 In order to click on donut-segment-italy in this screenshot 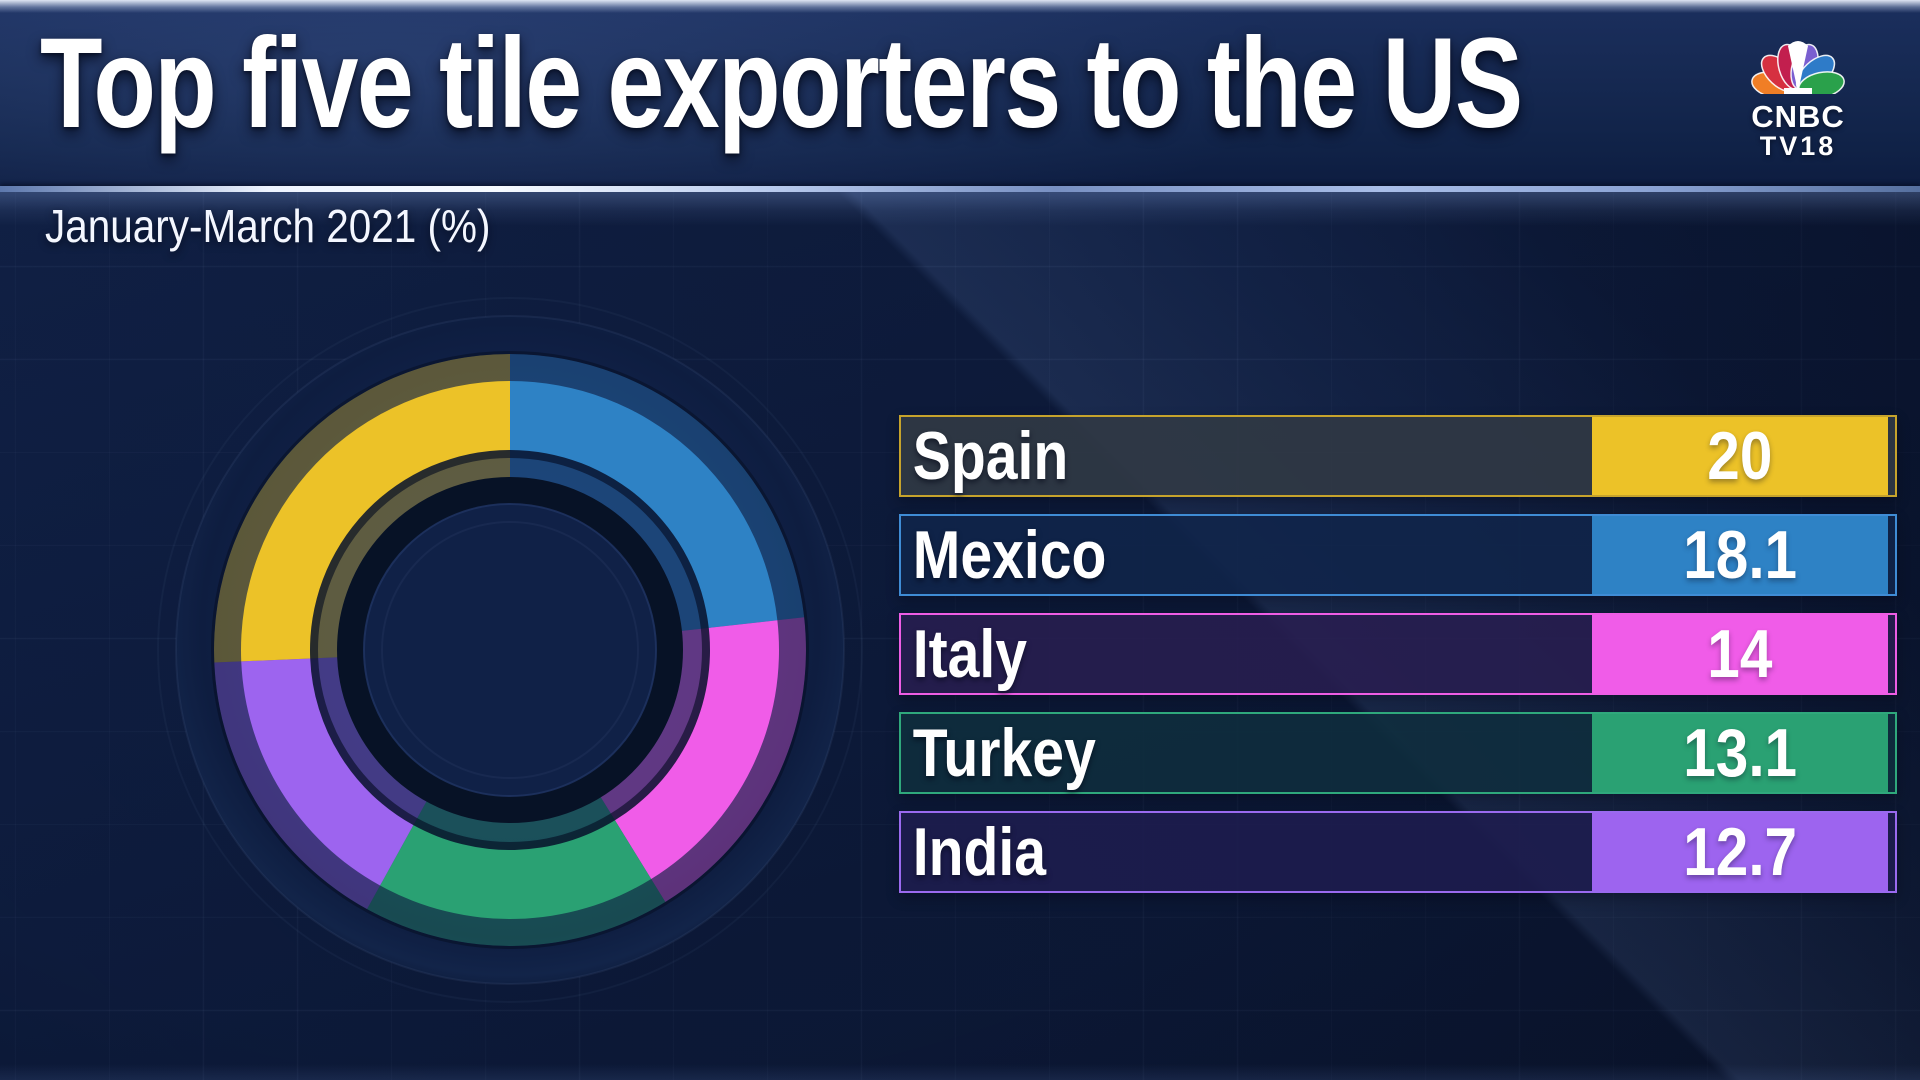, I will do `click(697, 749)`.